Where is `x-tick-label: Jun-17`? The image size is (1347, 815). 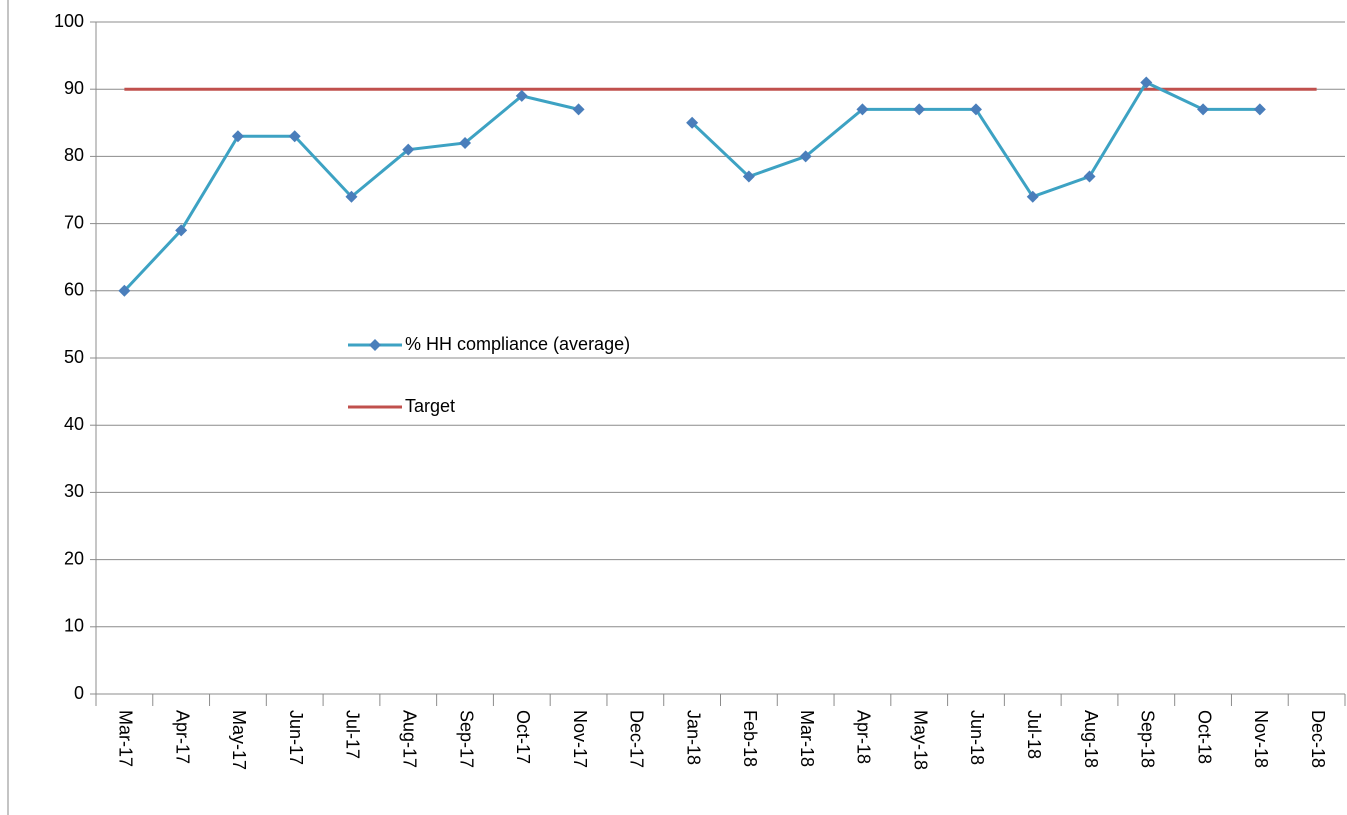 x-tick-label: Jun-17 is located at coordinates (296, 737).